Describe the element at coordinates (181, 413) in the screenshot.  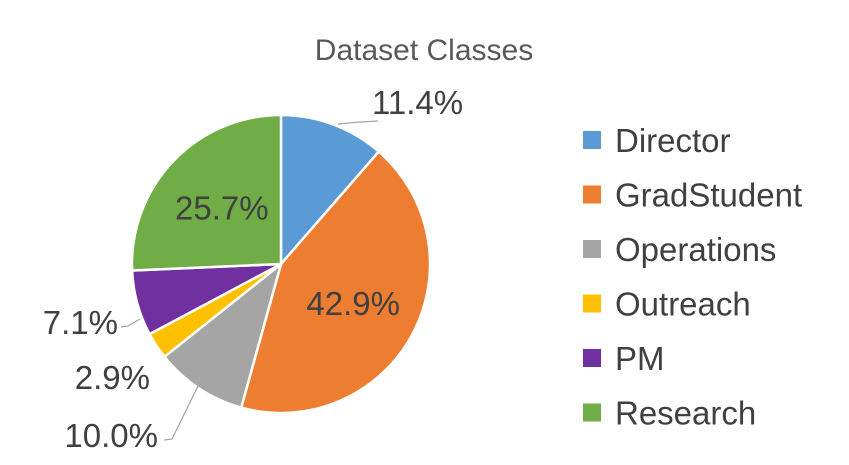
I see `leader-line-operations` at that location.